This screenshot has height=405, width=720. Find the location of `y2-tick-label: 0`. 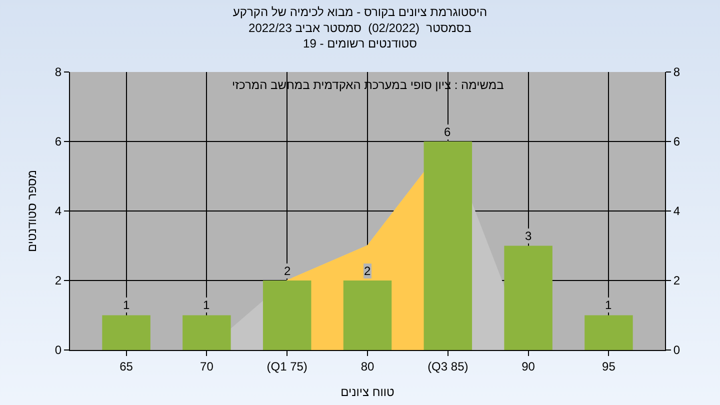

y2-tick-label: 0 is located at coordinates (676, 350).